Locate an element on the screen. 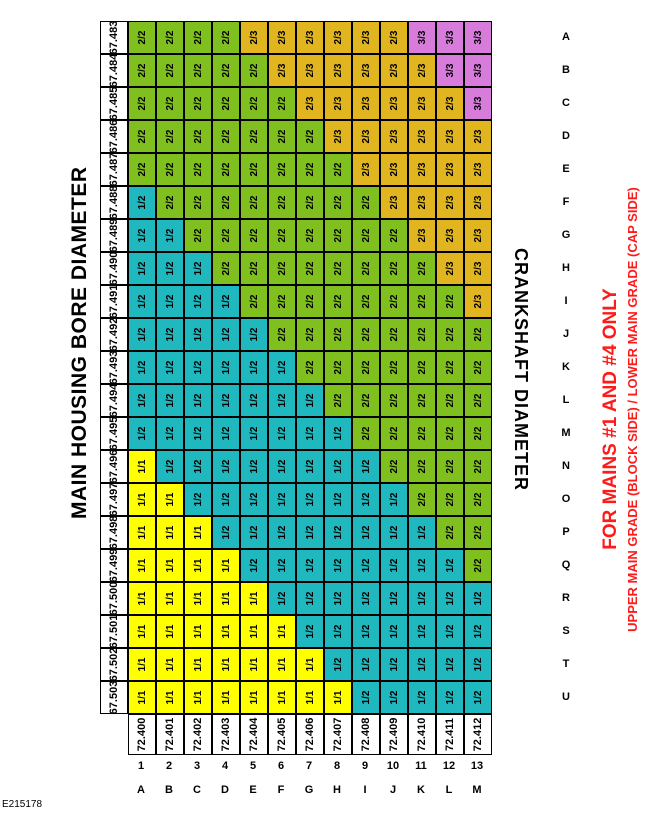 The image size is (650, 819). crank-diameter-header: 67.488 is located at coordinates (114, 202).